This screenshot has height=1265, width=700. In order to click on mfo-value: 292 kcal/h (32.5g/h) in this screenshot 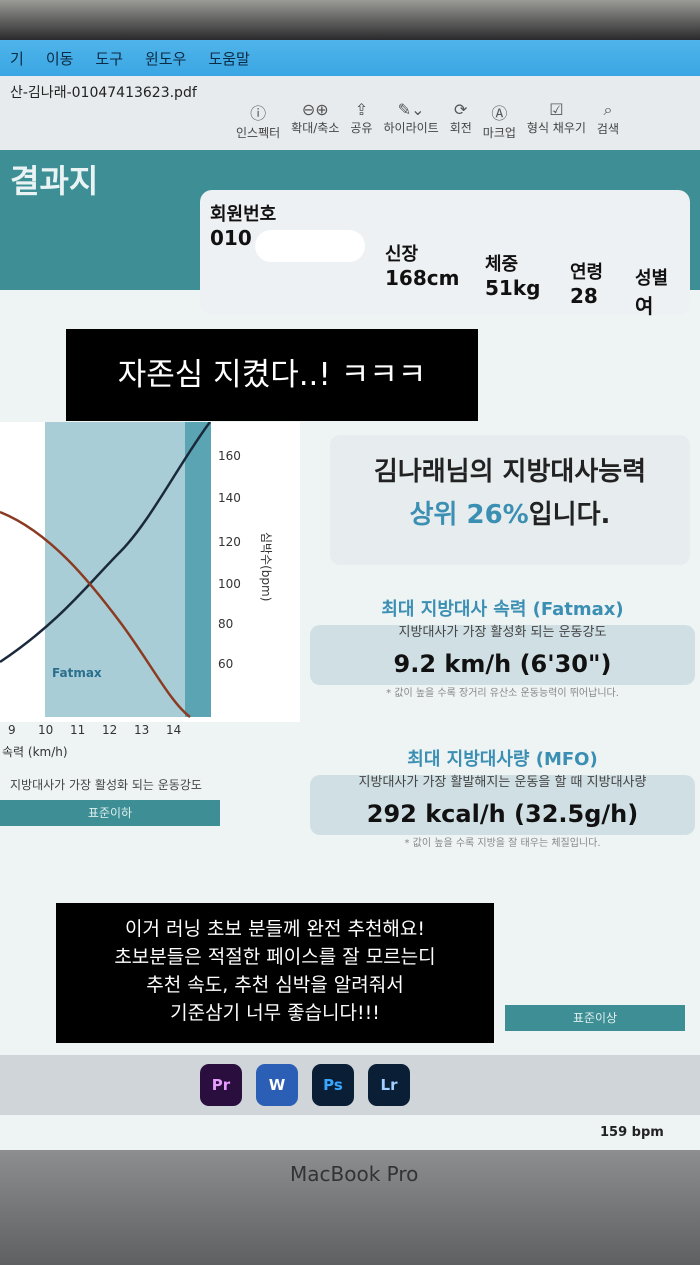, I will do `click(502, 814)`.